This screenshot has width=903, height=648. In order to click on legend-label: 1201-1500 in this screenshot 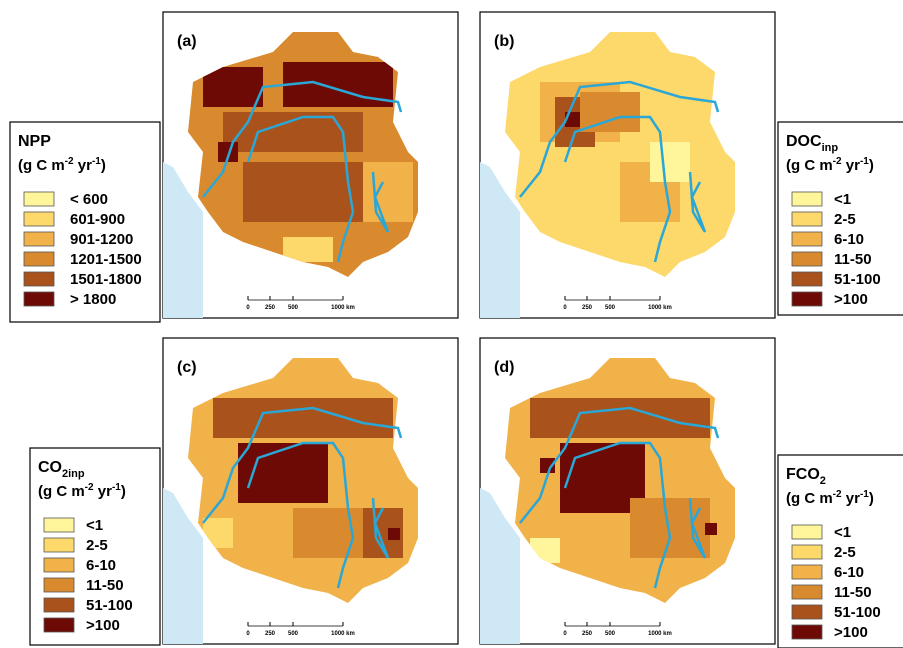, I will do `click(106, 259)`.